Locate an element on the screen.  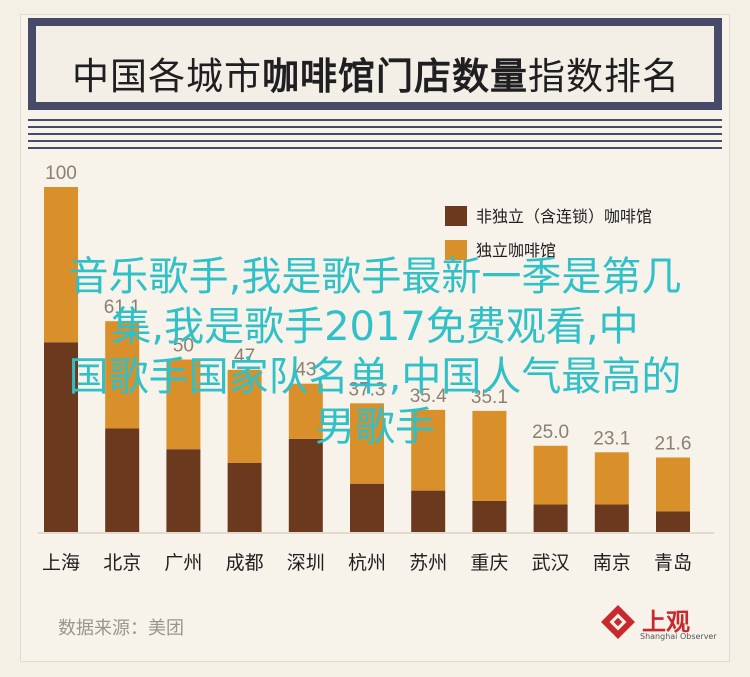
overlay-line-4: 男歌手 is located at coordinates (375, 427).